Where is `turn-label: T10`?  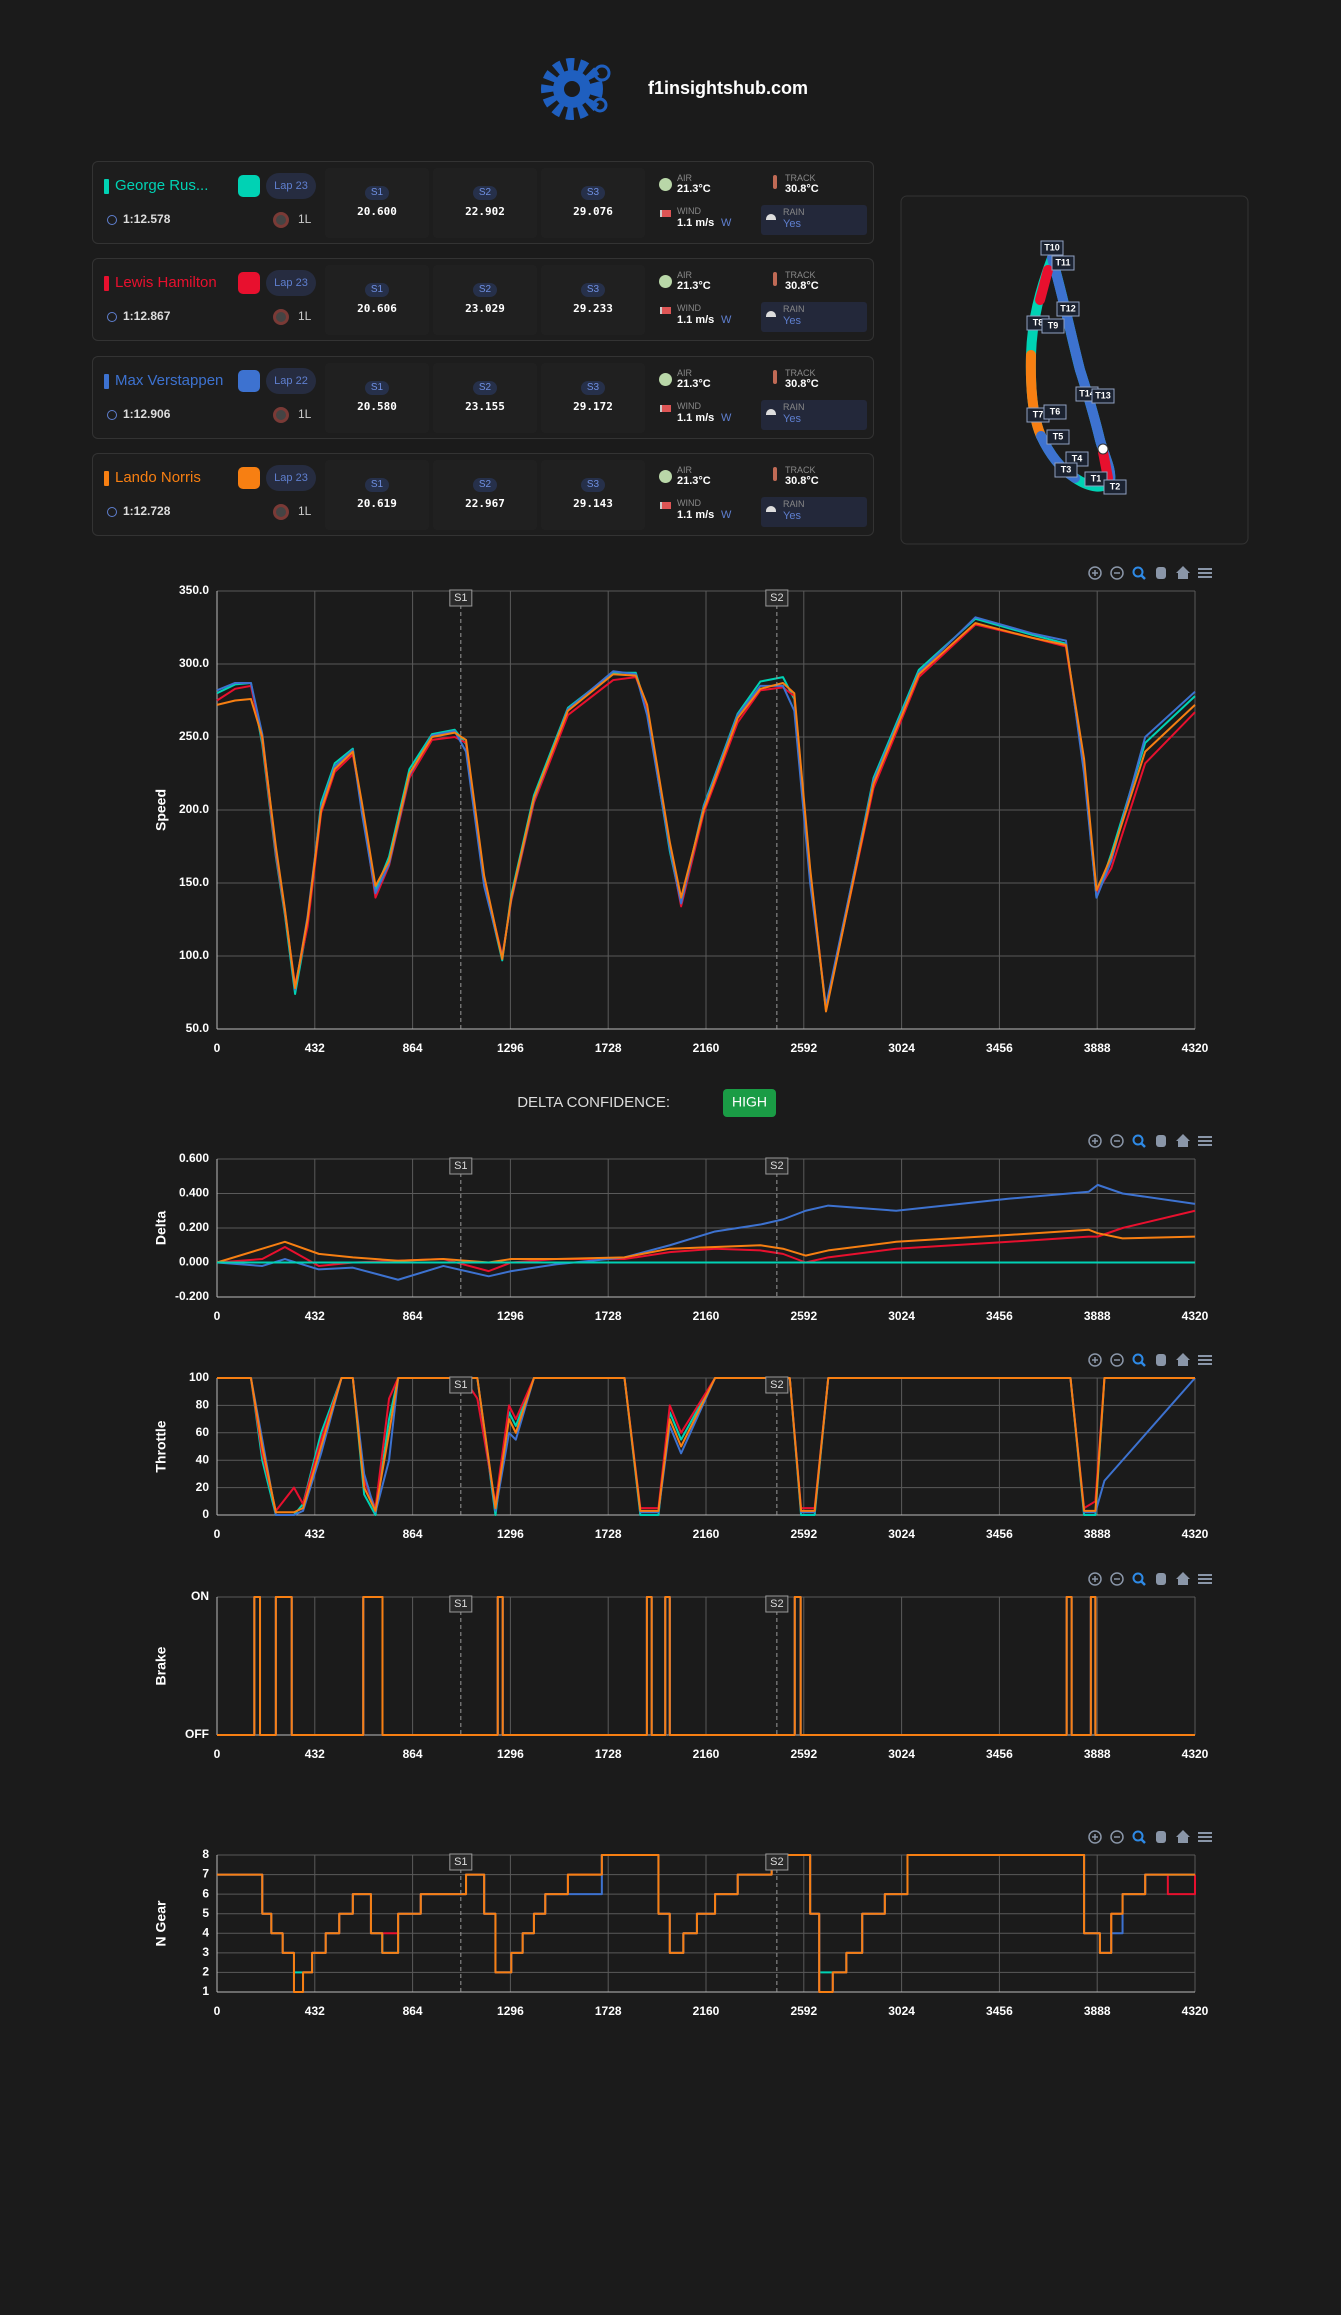
turn-label: T10 is located at coordinates (1052, 247).